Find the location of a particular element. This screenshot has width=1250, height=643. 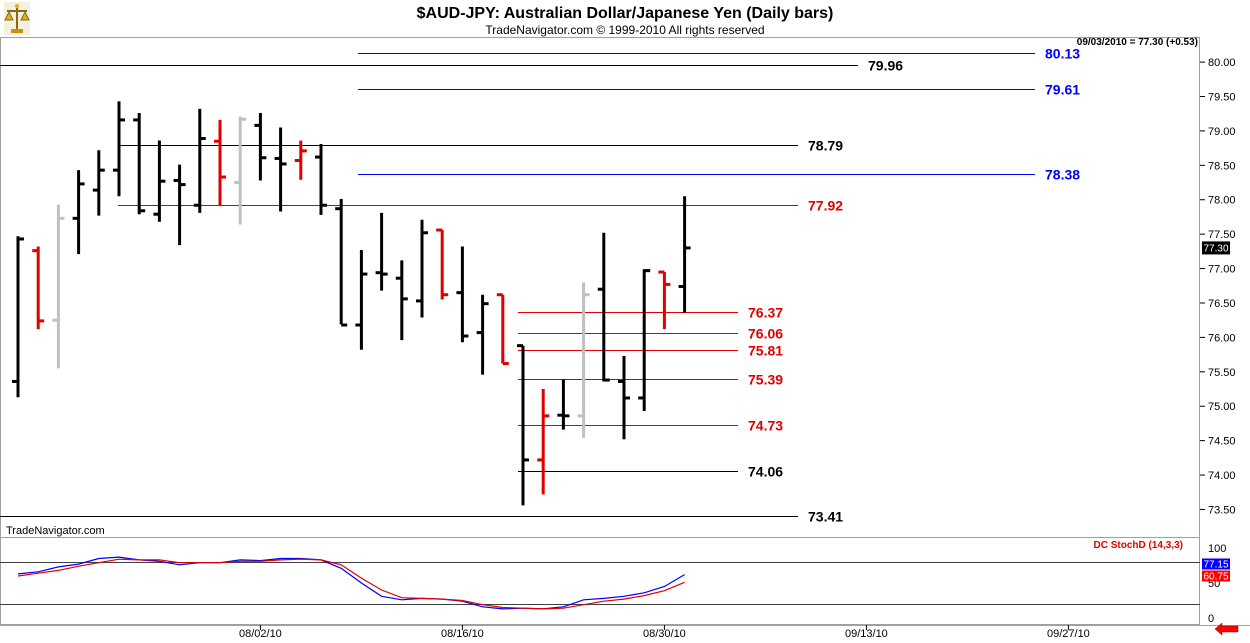

y-tick-label: 77.50 is located at coordinates (1222, 235).